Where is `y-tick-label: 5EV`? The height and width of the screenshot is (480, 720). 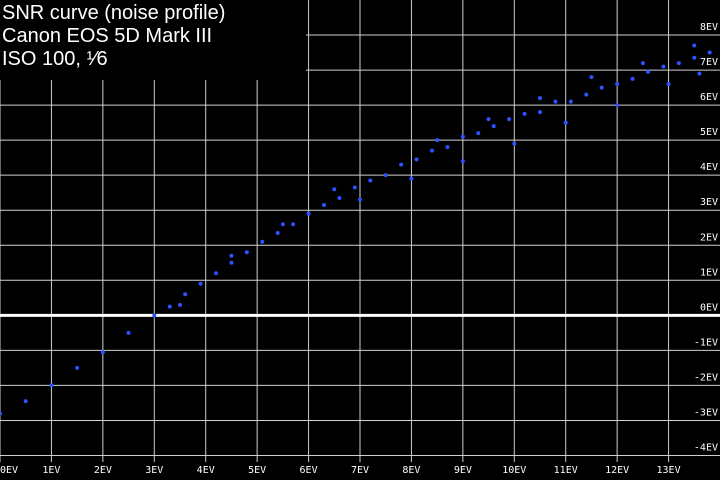
y-tick-label: 5EV is located at coordinates (709, 132).